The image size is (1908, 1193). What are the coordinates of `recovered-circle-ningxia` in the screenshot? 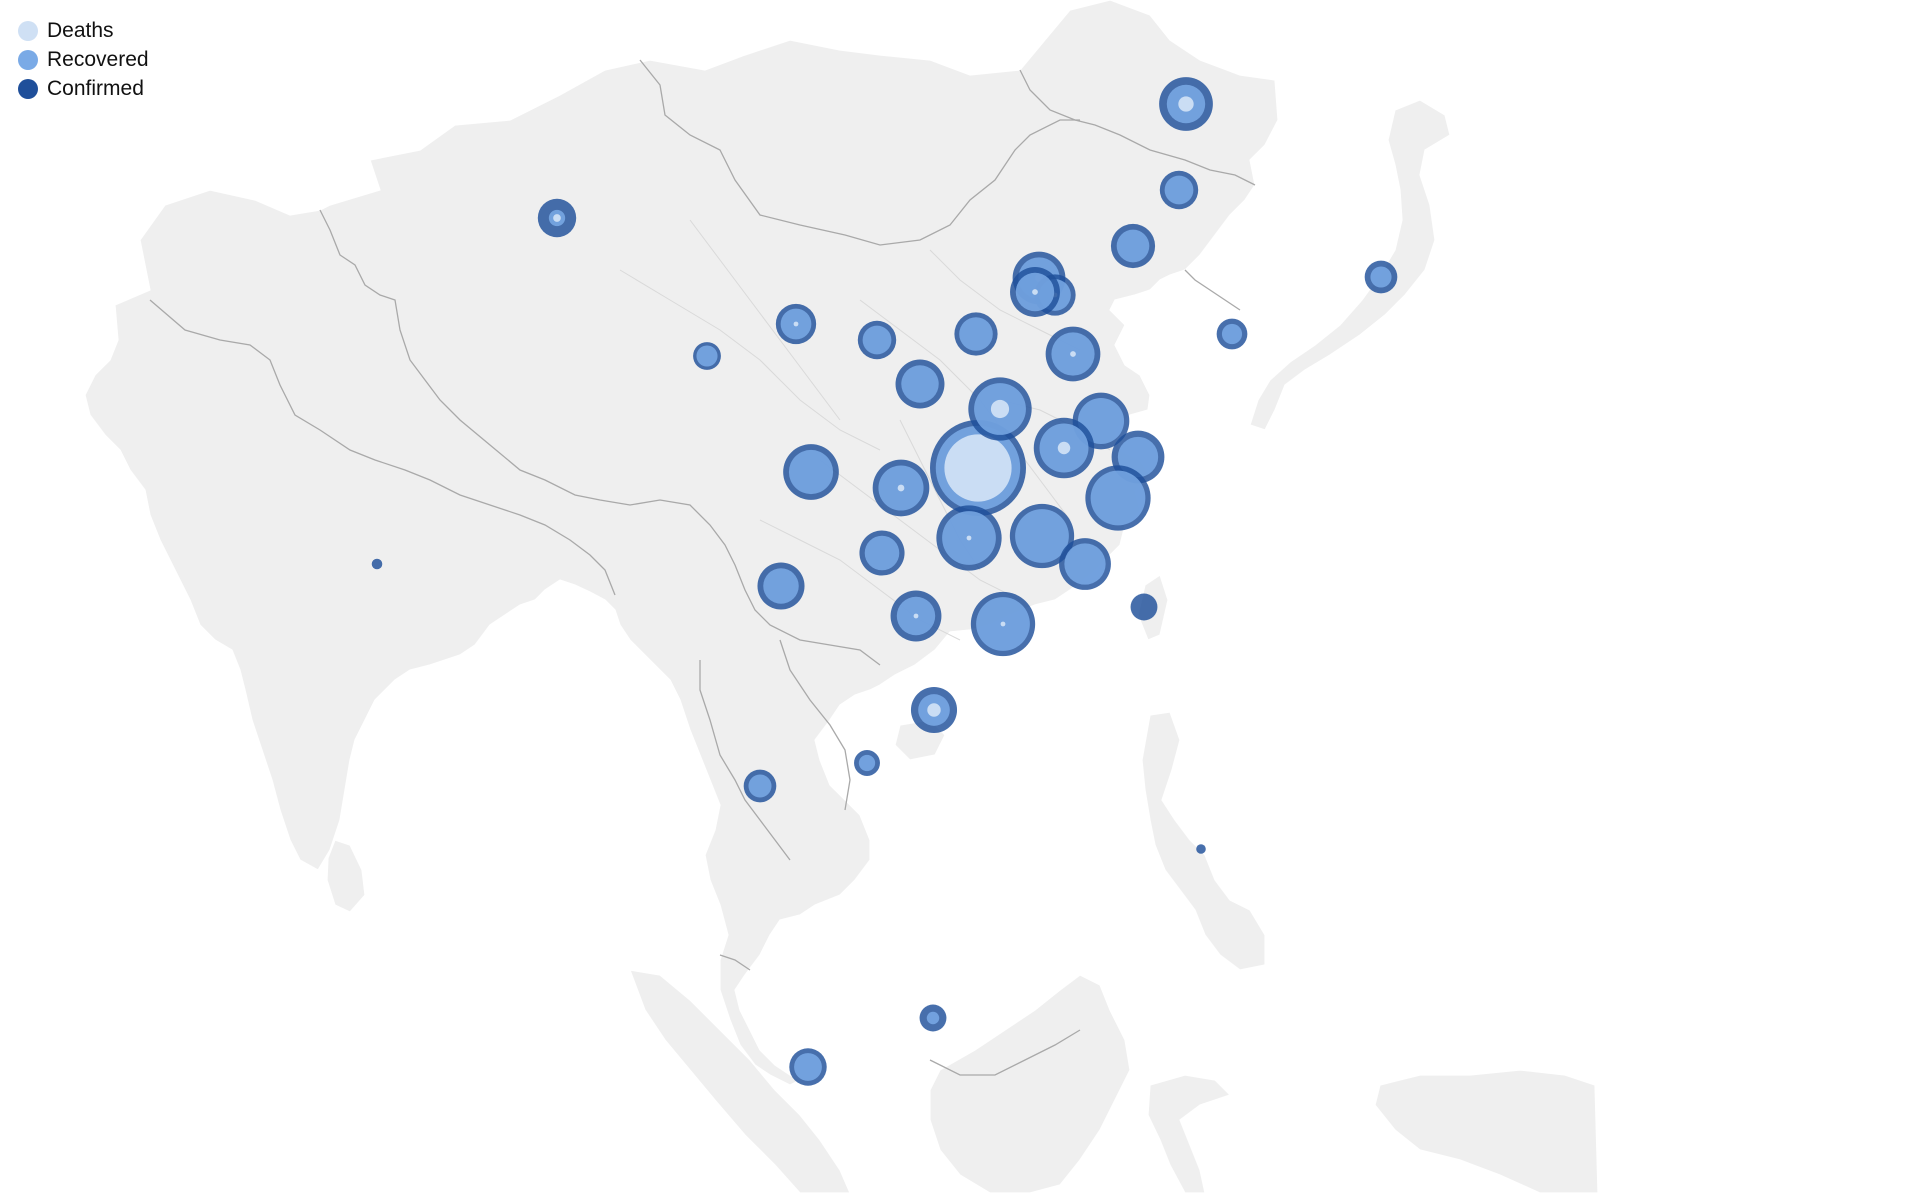 It's located at (877, 340).